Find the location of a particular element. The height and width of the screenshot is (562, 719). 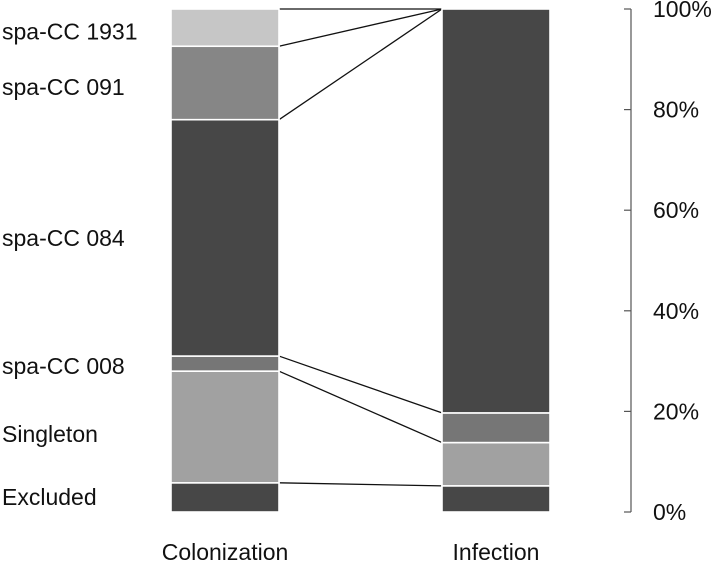

bar-segment-colonization-singleton is located at coordinates (225, 427).